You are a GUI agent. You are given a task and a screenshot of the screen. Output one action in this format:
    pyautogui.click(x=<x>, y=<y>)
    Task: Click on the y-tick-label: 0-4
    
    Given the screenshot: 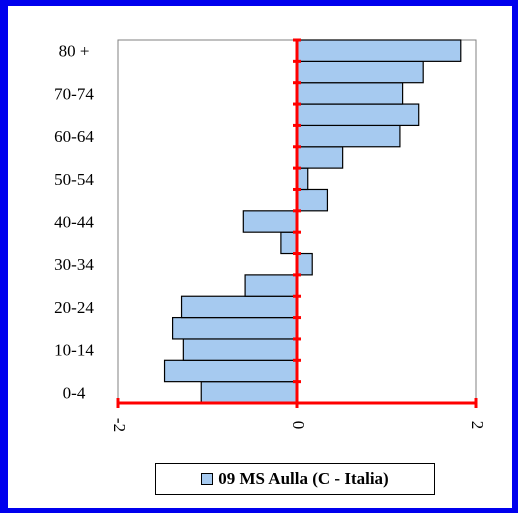 What is the action you would take?
    pyautogui.click(x=74, y=392)
    